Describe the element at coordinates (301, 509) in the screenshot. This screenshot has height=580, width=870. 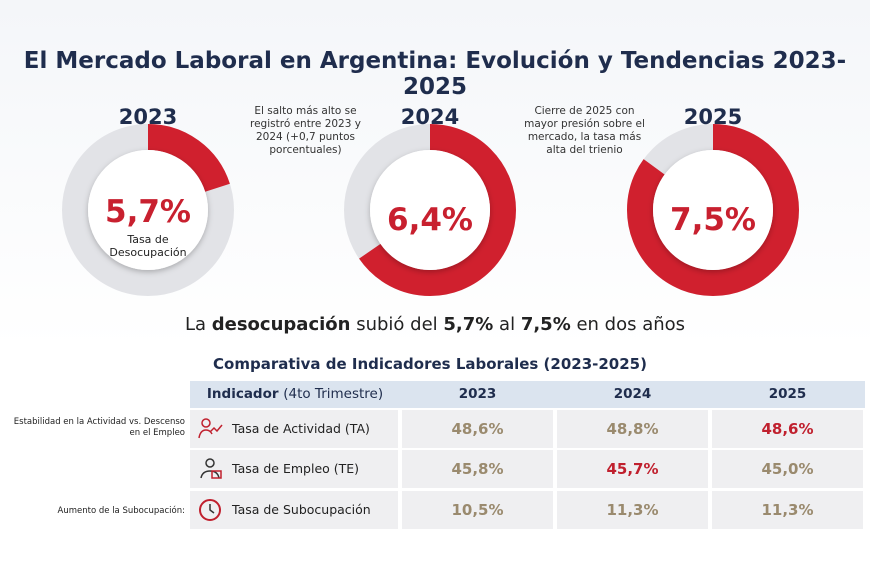
I see `indicator-name: Tasa de Subocupación` at that location.